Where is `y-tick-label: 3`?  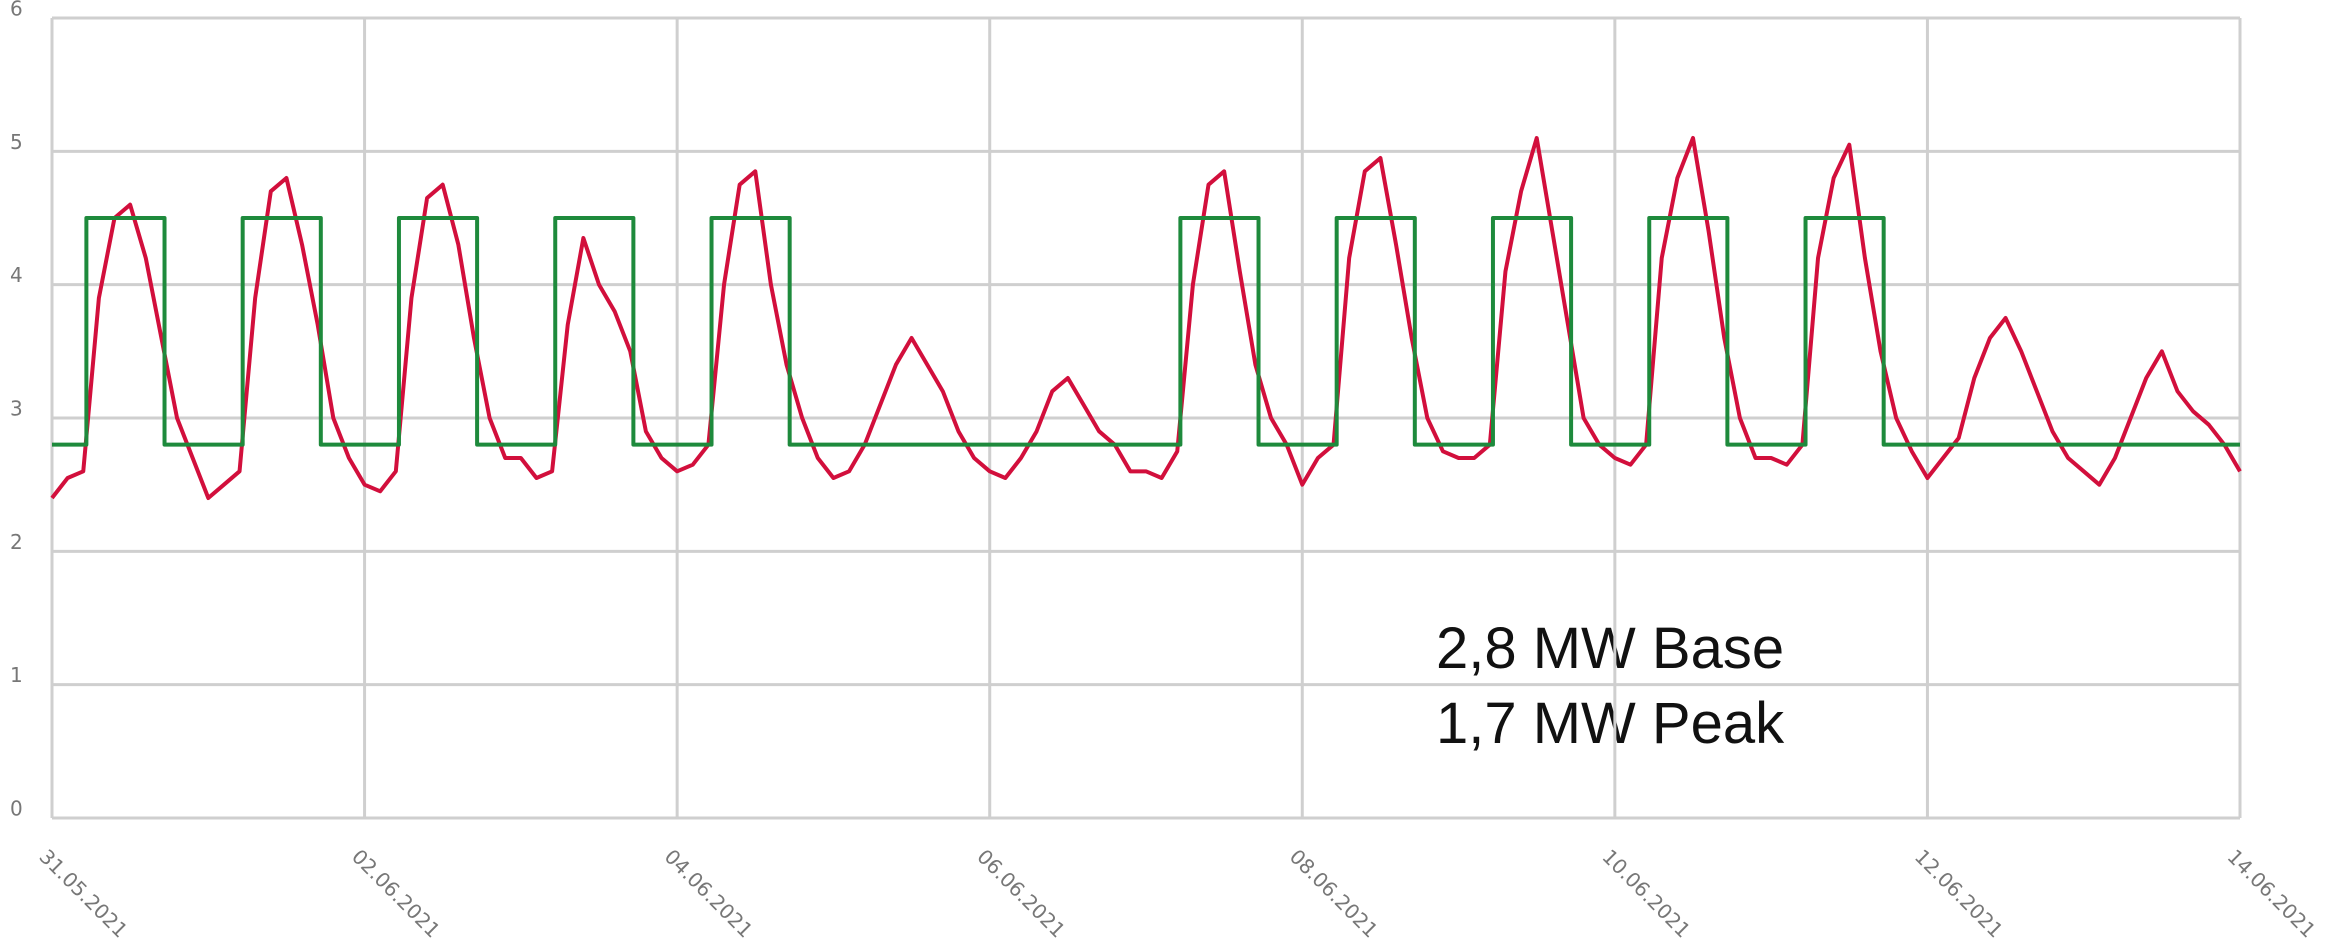 y-tick-label: 3 is located at coordinates (16, 409).